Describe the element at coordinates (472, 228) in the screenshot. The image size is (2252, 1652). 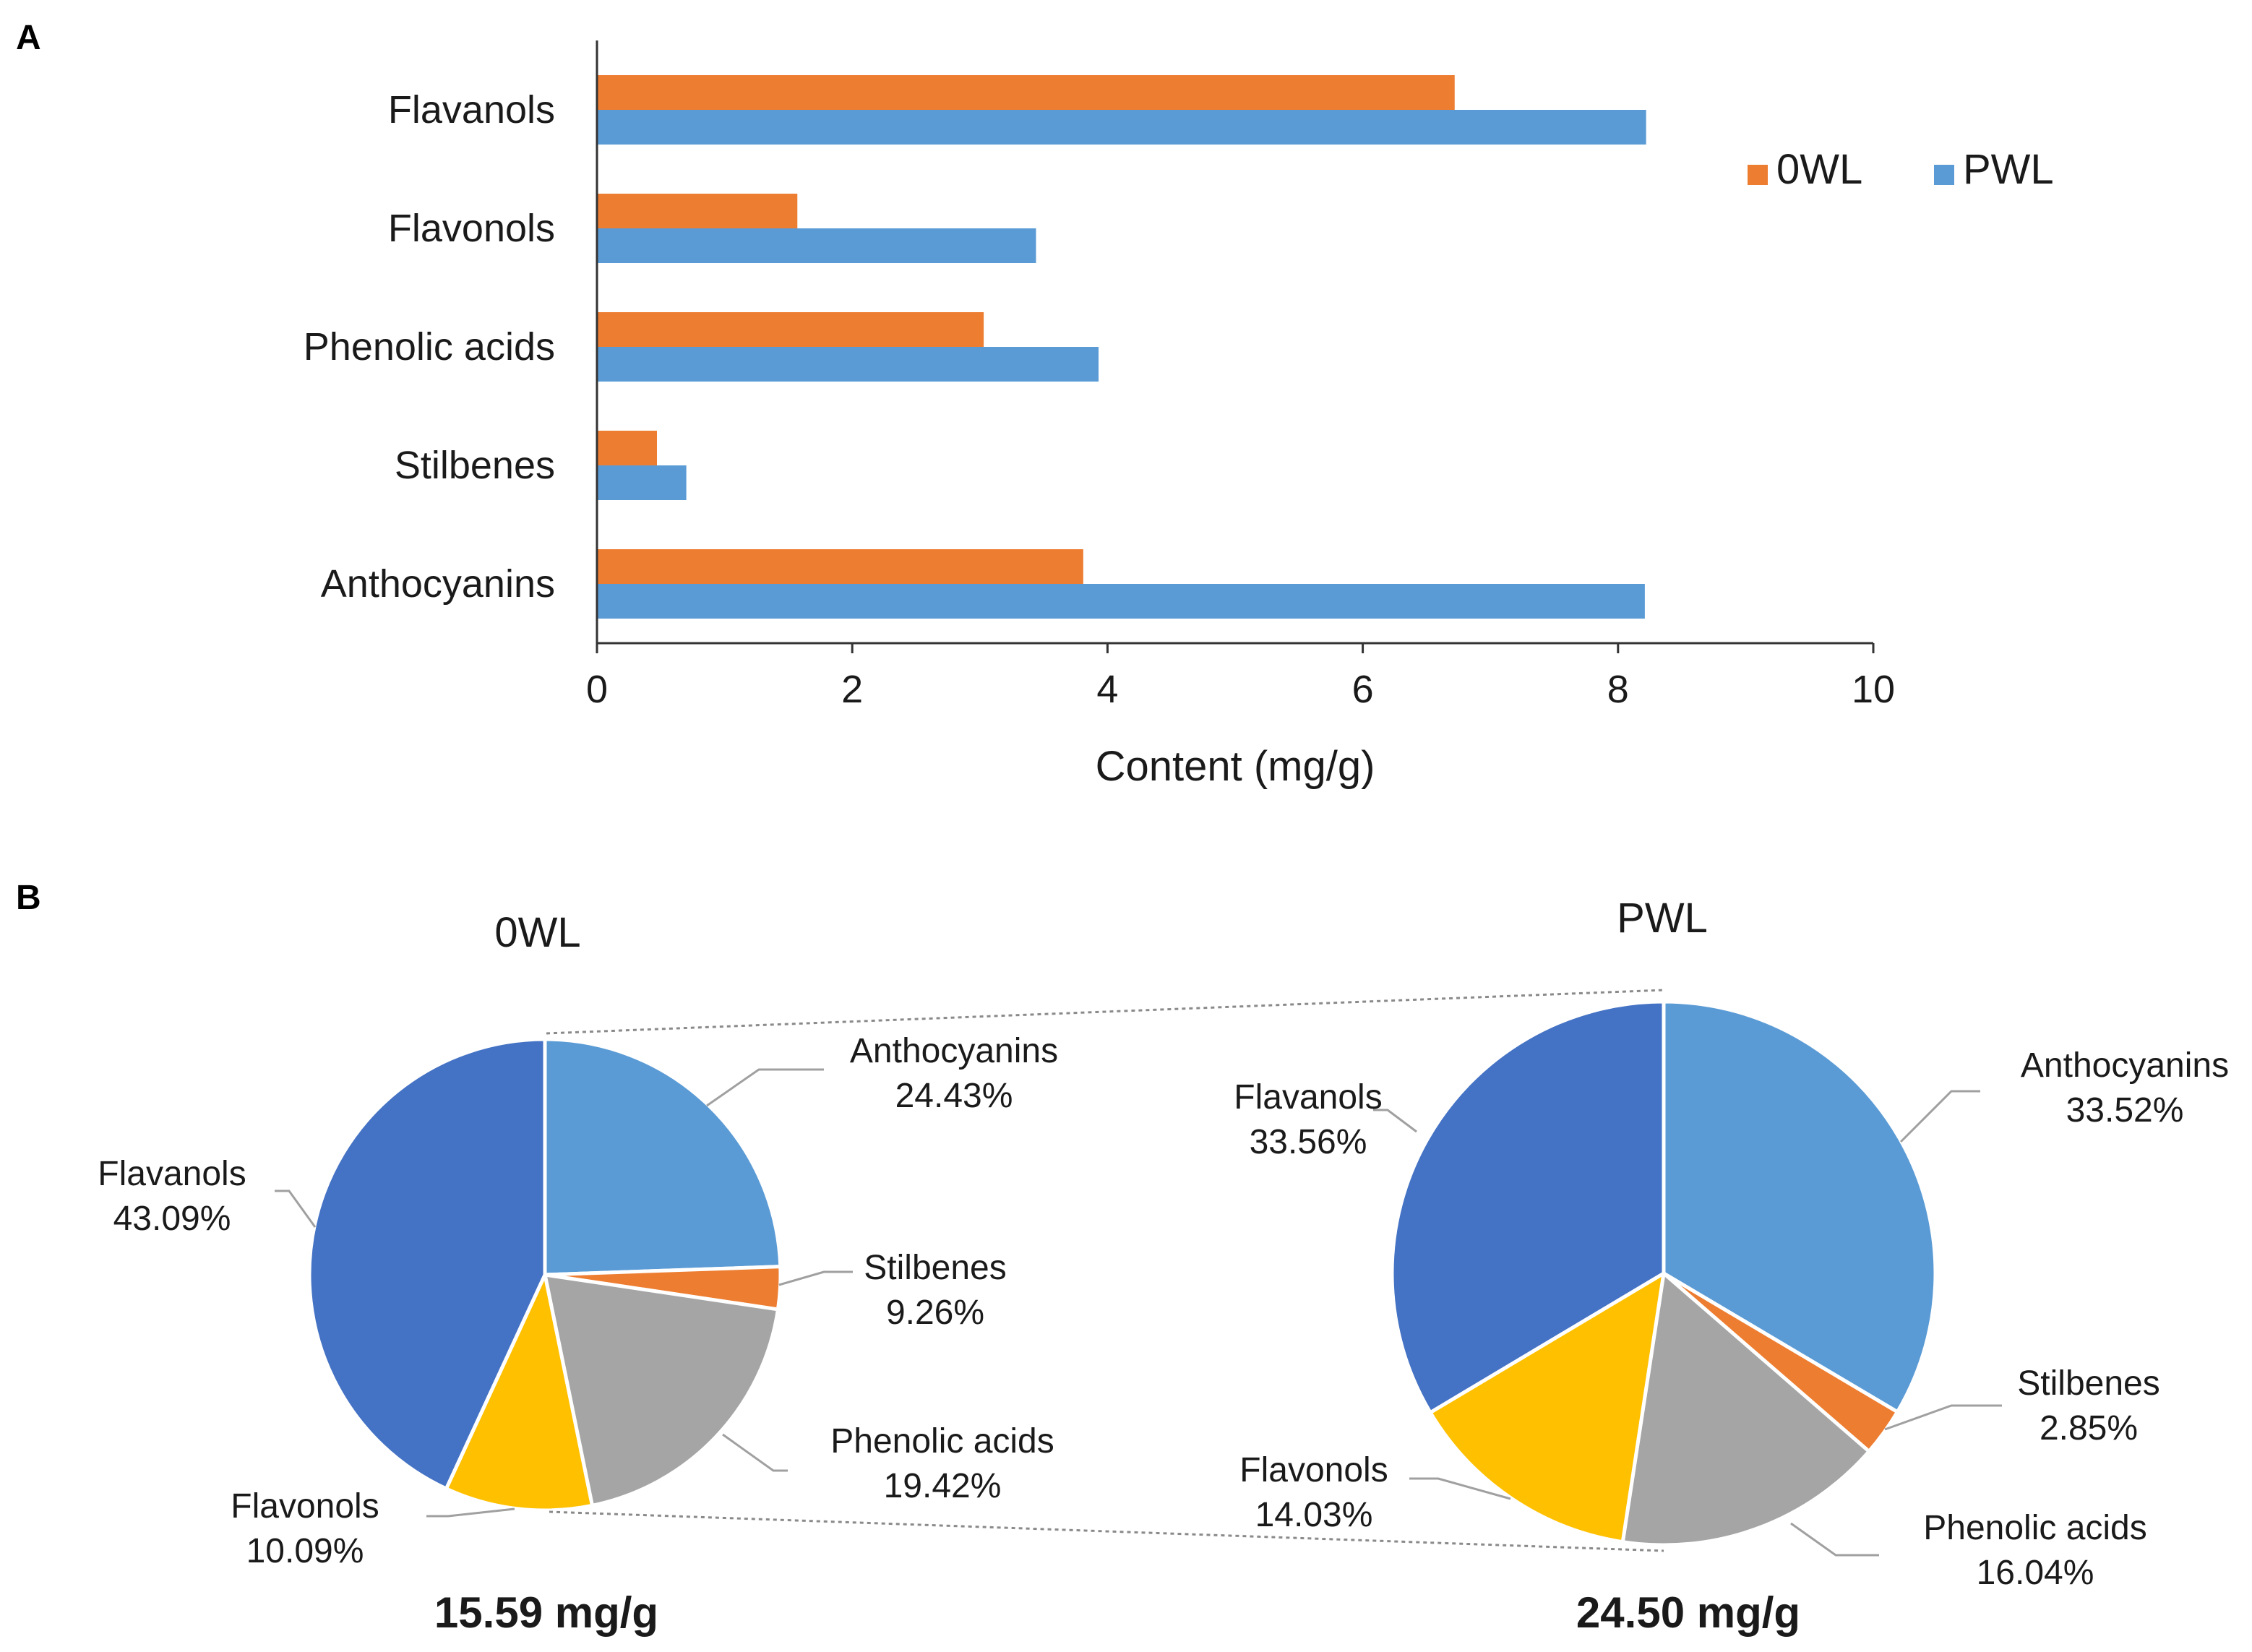
I see `category-label: Flavonols` at that location.